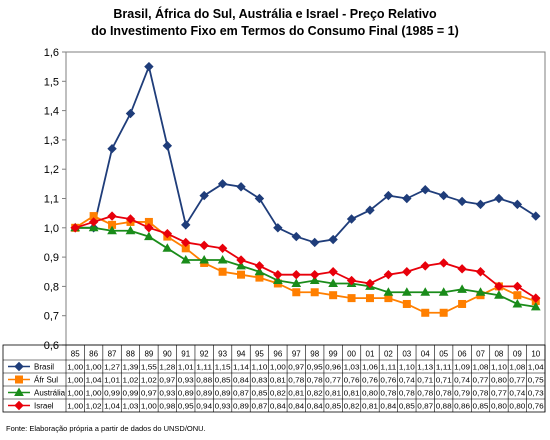  I want to click on x-tick-label: 00, so click(351, 354).